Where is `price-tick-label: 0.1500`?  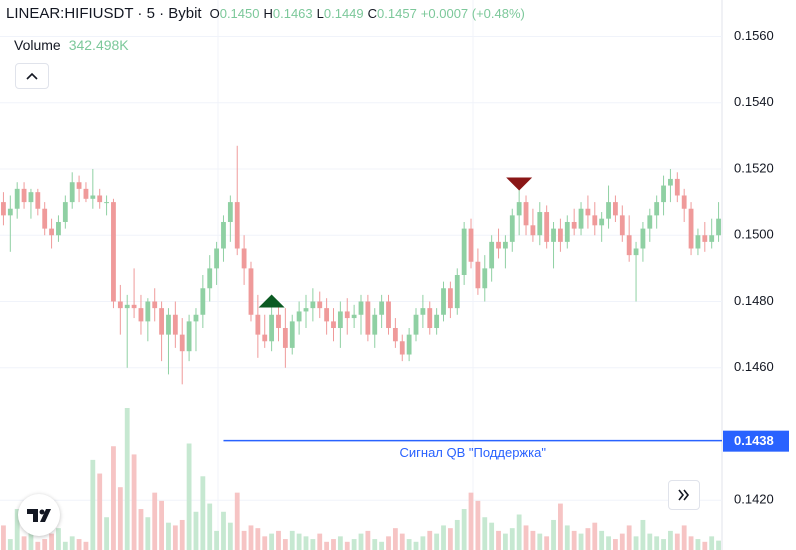 price-tick-label: 0.1500 is located at coordinates (754, 234).